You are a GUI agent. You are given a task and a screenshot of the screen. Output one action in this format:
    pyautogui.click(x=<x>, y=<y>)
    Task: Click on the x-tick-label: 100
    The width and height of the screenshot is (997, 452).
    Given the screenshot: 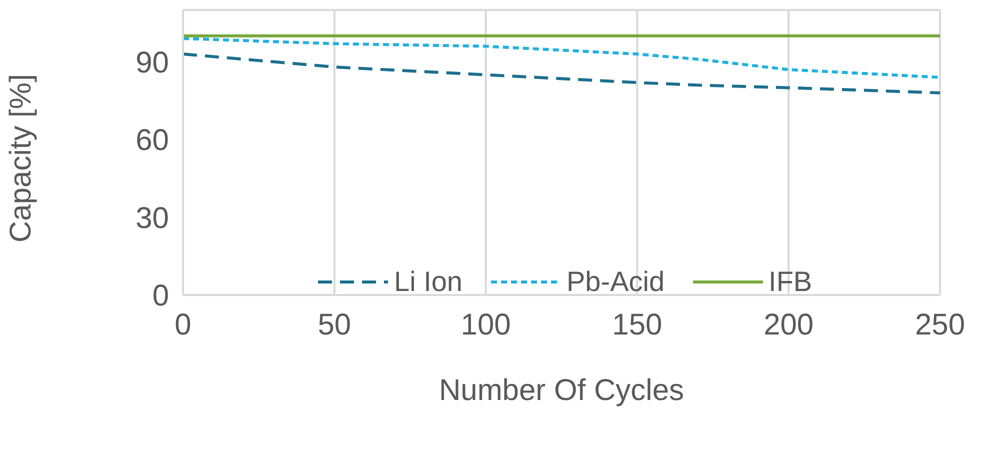 What is the action you would take?
    pyautogui.click(x=485, y=325)
    